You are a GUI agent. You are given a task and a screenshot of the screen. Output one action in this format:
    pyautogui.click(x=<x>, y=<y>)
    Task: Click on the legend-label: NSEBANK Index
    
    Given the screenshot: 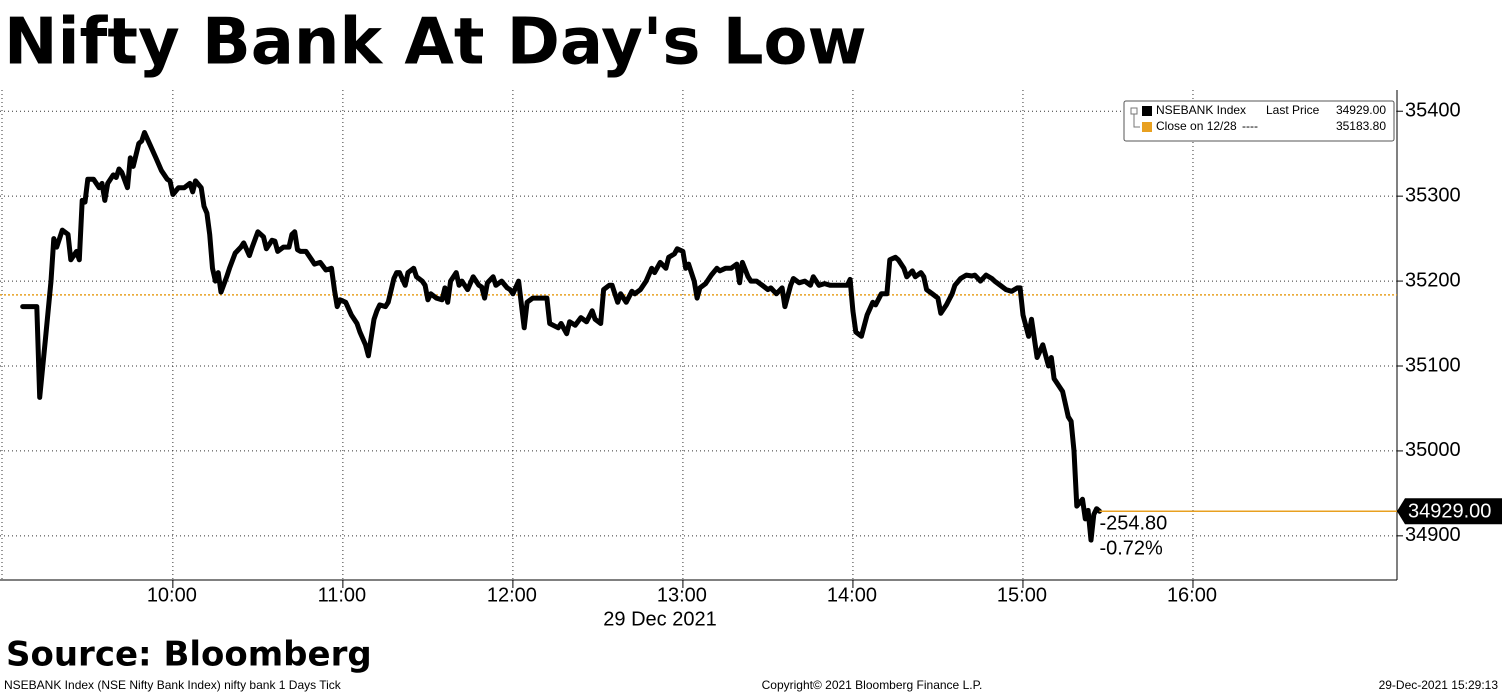 What is the action you would take?
    pyautogui.click(x=1201, y=110)
    